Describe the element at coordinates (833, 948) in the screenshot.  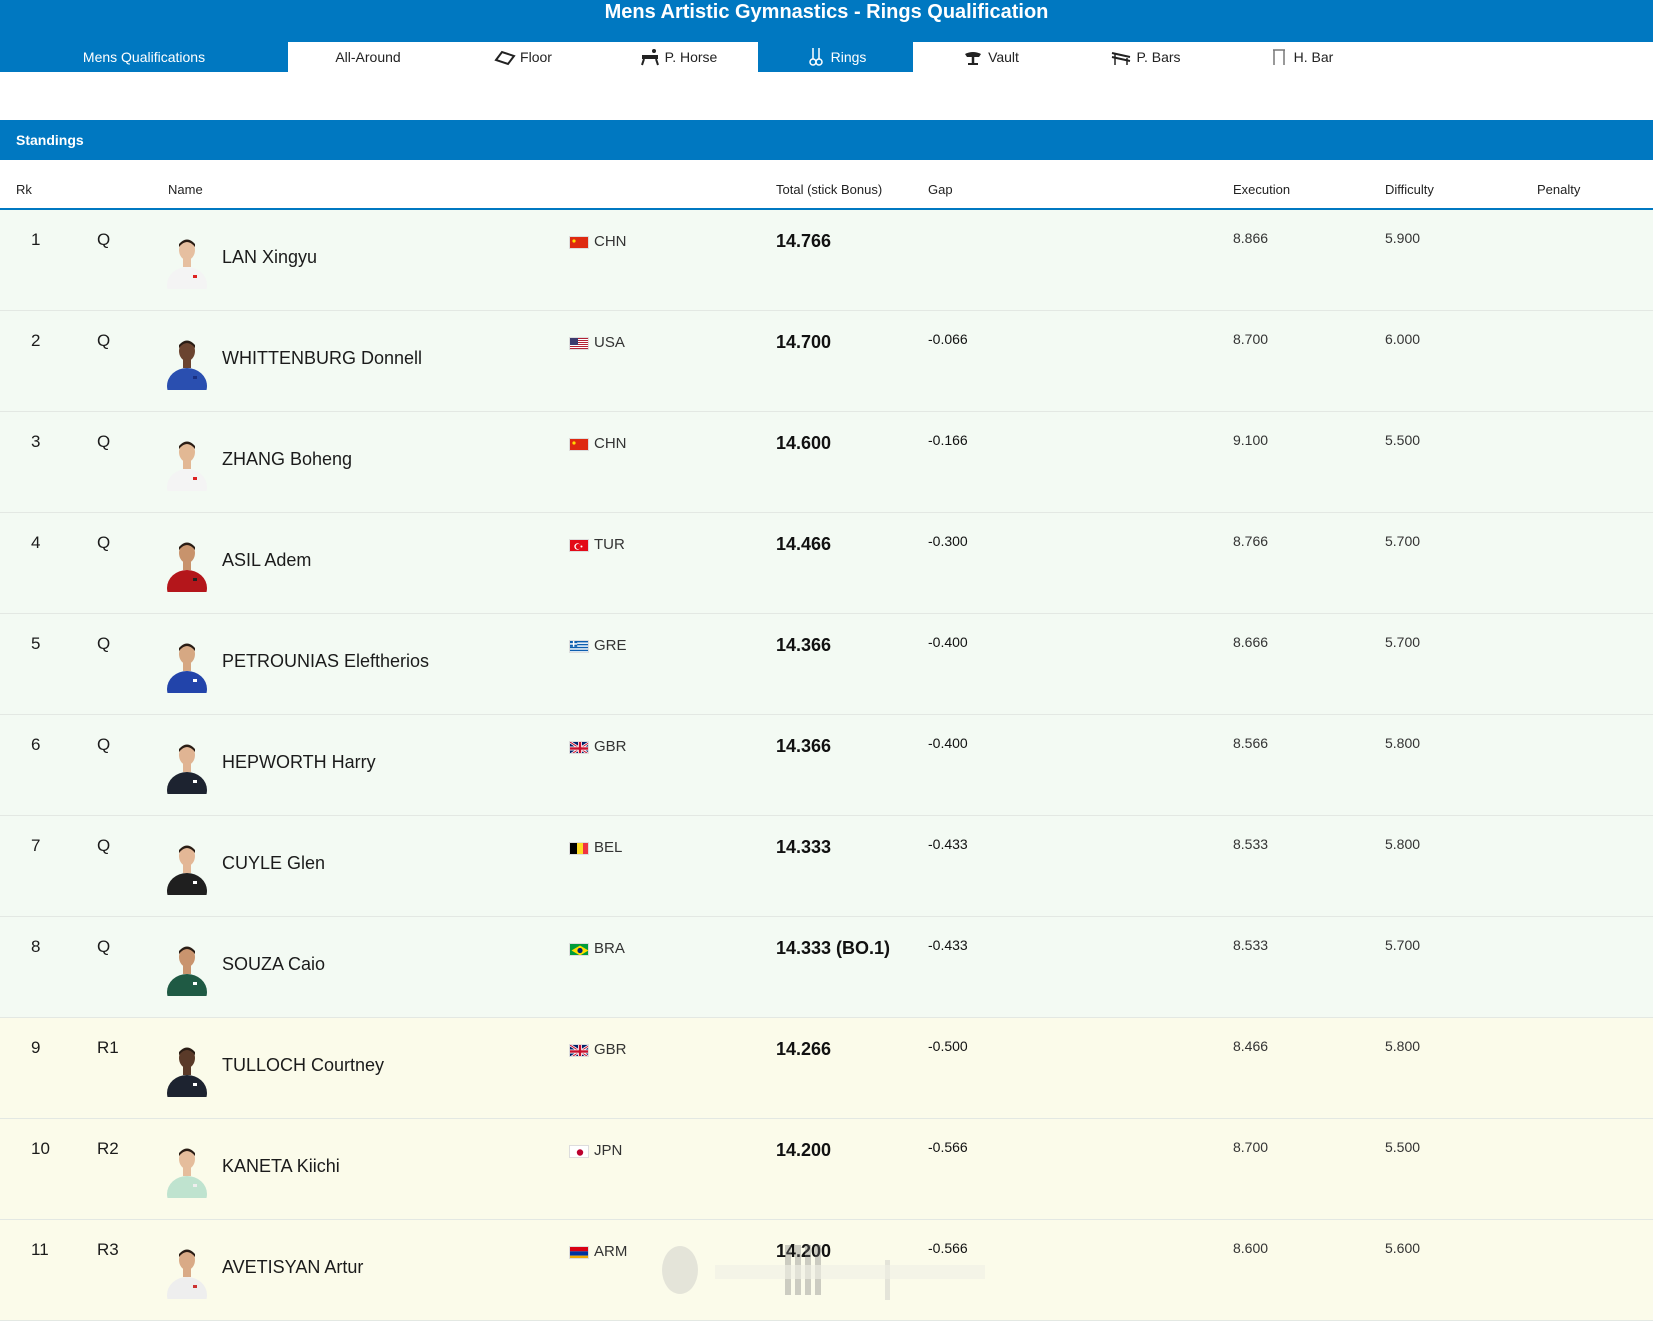
I see `total-score: 14.333 (BO.1)` at that location.